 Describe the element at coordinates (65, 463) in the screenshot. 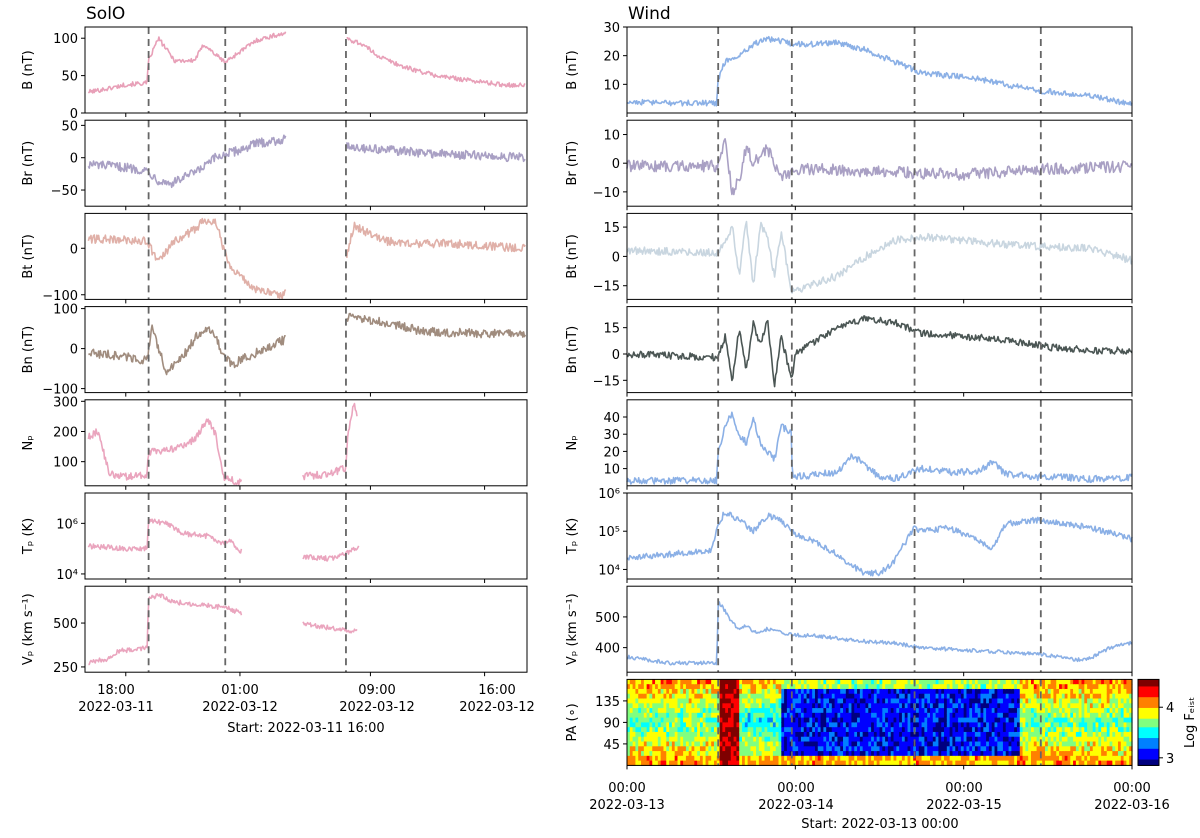

I see `y-tick-label: 100` at that location.